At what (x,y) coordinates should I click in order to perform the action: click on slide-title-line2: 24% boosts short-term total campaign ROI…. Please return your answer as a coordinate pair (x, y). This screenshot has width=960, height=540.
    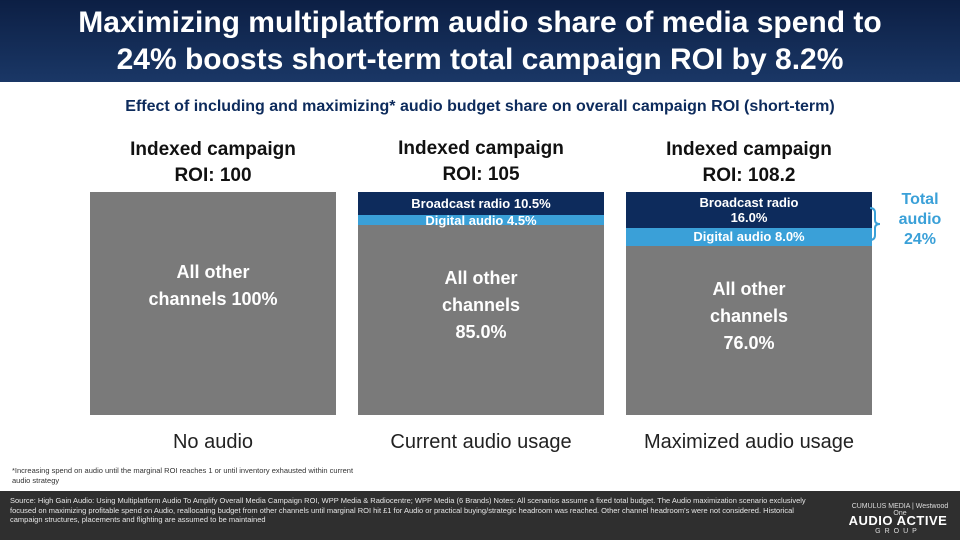
    Looking at the image, I should click on (480, 59).